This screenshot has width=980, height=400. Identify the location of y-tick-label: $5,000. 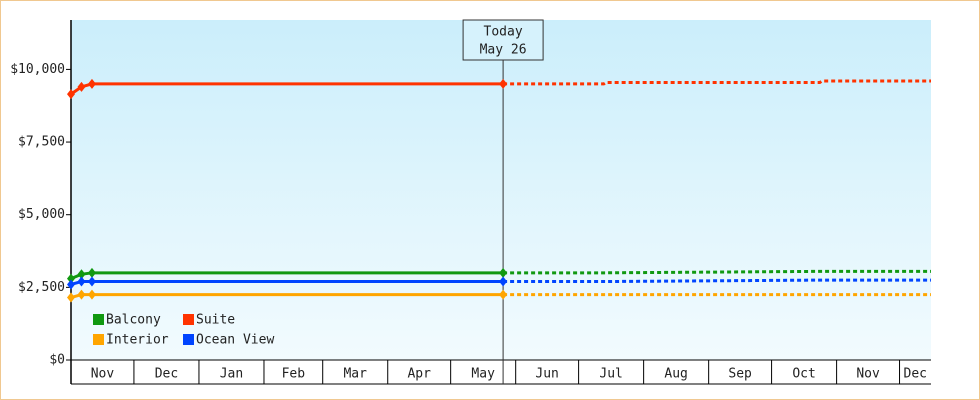
(41, 214).